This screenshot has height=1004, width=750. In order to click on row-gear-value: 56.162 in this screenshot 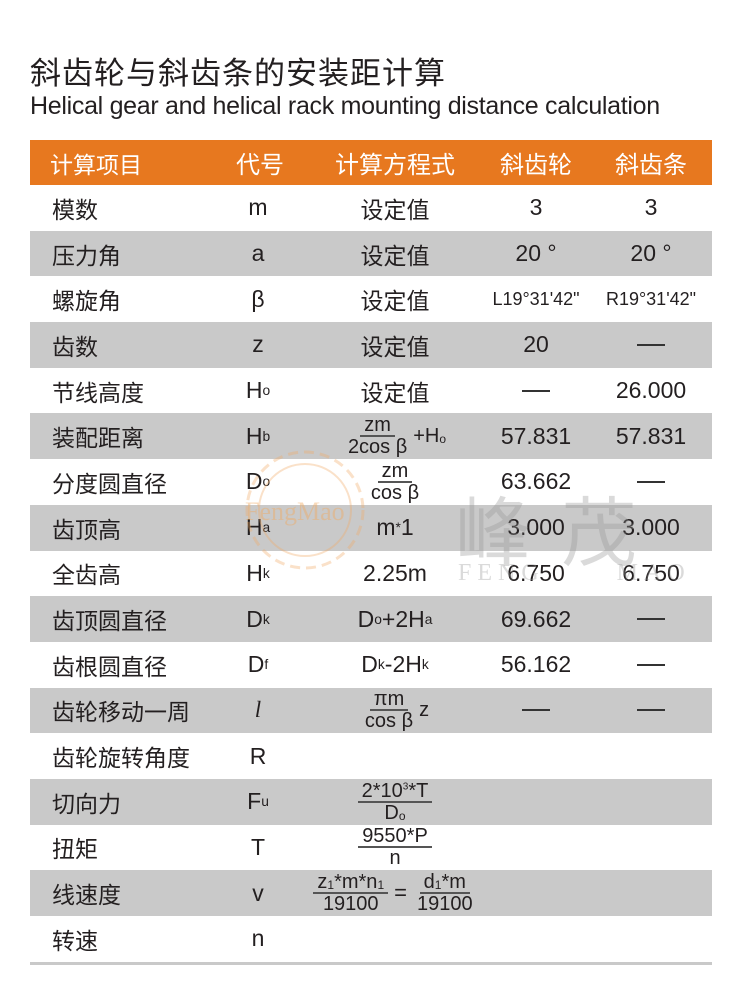, I will do `click(536, 664)`.